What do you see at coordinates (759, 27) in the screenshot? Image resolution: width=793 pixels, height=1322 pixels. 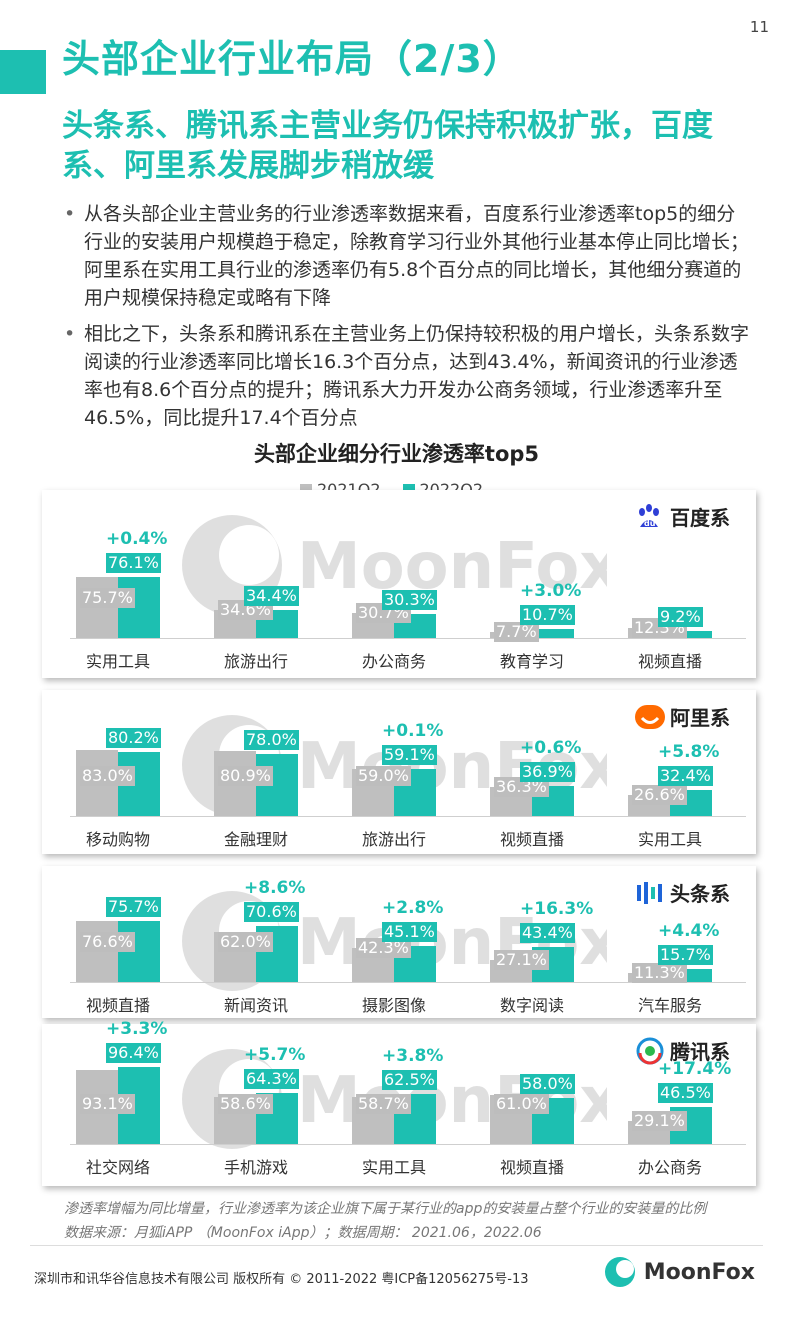 I see `page-number: 11` at bounding box center [759, 27].